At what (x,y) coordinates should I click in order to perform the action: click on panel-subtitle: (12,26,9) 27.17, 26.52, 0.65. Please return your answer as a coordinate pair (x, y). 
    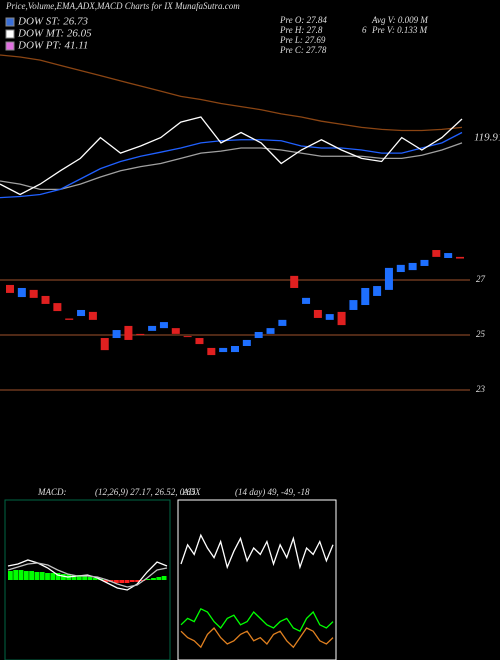
    Looking at the image, I should click on (145, 492).